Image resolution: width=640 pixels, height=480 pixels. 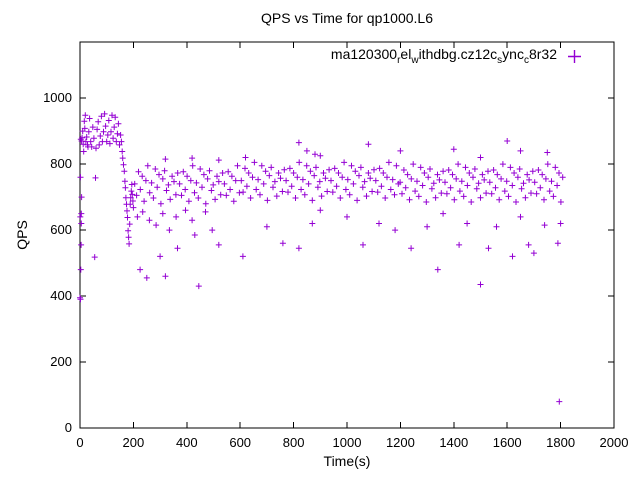 What do you see at coordinates (347, 461) in the screenshot?
I see `x-axis-label: Time(s)` at bounding box center [347, 461].